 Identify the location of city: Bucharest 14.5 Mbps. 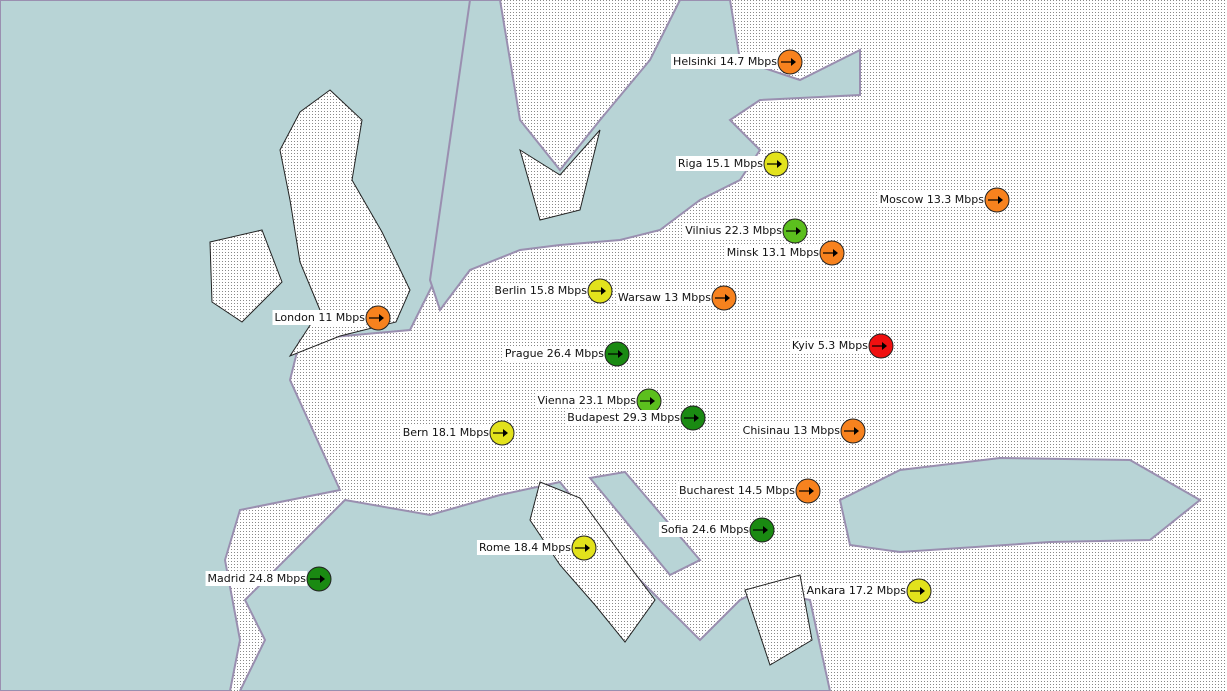
(748, 491).